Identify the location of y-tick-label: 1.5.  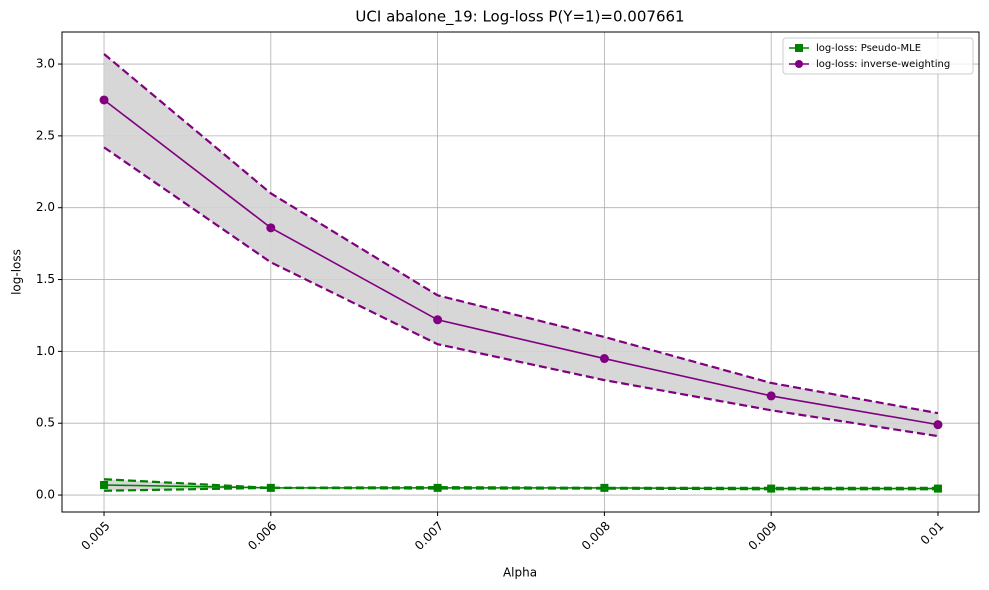
(45, 279).